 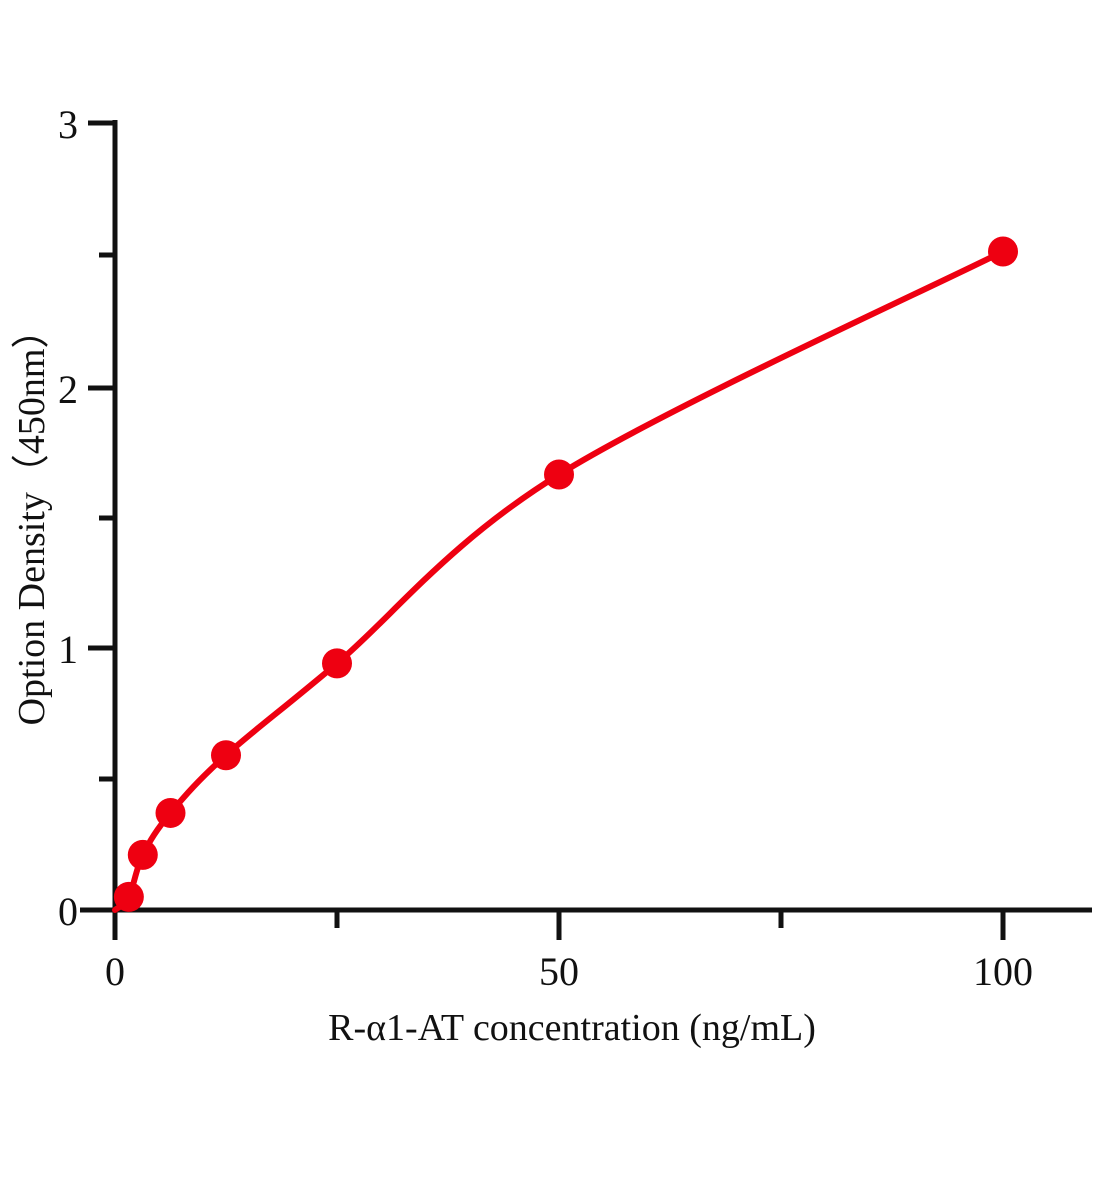 What do you see at coordinates (559, 971) in the screenshot?
I see `x-tick-label-50: 50` at bounding box center [559, 971].